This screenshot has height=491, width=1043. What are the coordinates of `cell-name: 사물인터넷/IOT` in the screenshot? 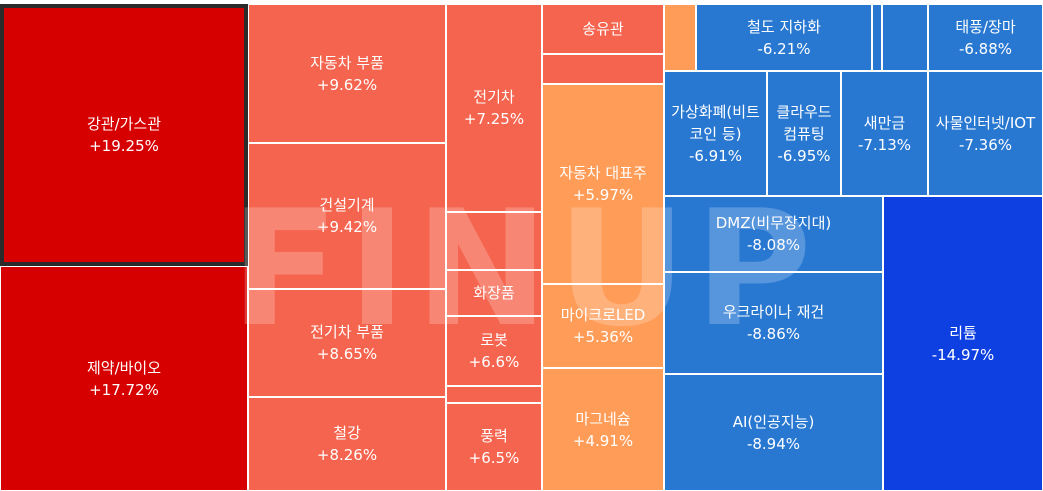 It's located at (985, 122).